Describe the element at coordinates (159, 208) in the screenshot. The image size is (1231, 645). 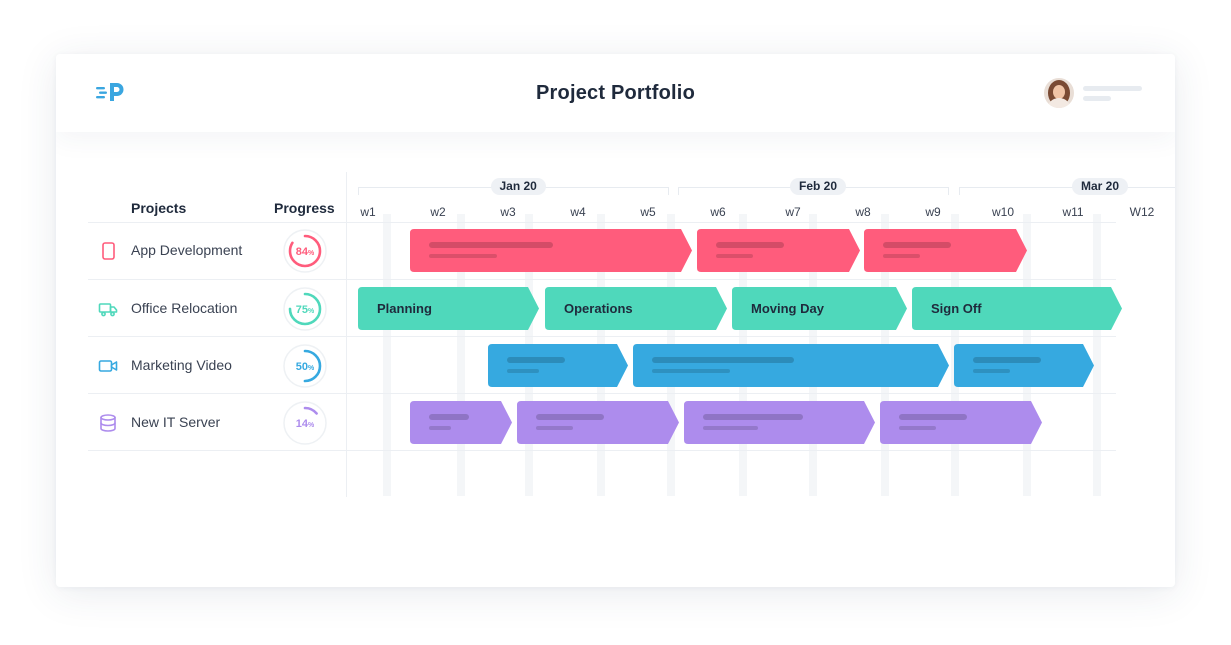
I see `projects-column-header: Projects` at that location.